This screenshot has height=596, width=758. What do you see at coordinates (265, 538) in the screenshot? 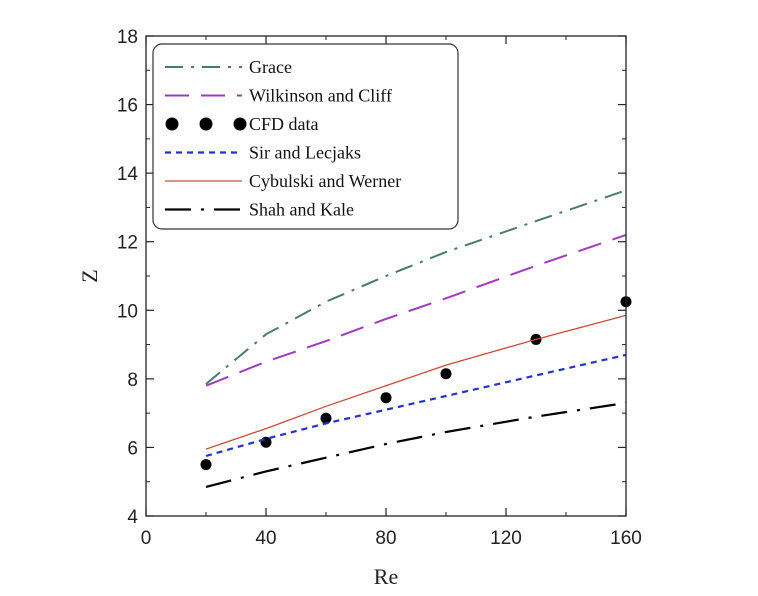
I see `x-tick-label: 40` at bounding box center [265, 538].